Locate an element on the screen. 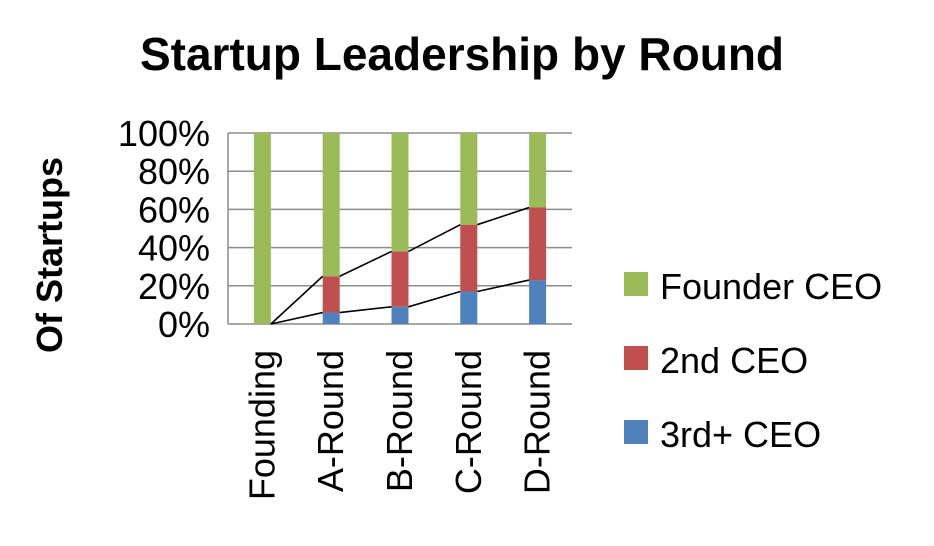 This screenshot has height=546, width=934. y-tick-label: 60% is located at coordinates (174, 209).